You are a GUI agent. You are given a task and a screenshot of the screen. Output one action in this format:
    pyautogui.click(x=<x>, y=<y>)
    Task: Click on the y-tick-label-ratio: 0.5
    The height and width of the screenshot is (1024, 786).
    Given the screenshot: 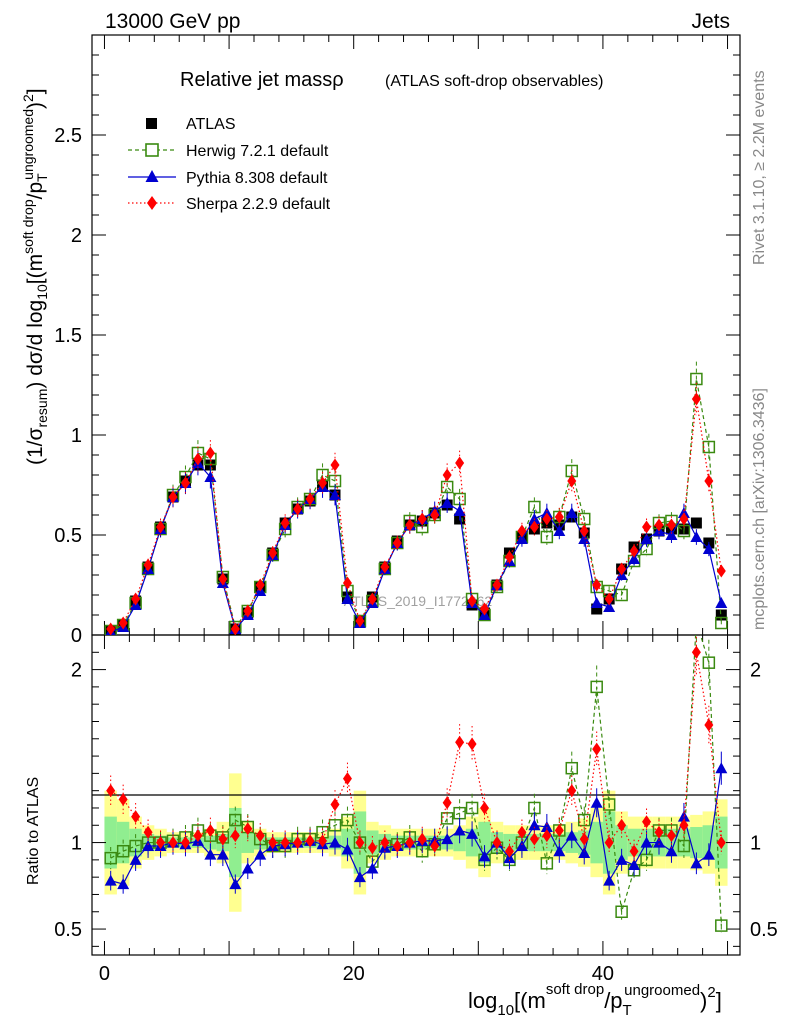 What is the action you would take?
    pyautogui.click(x=68, y=930)
    